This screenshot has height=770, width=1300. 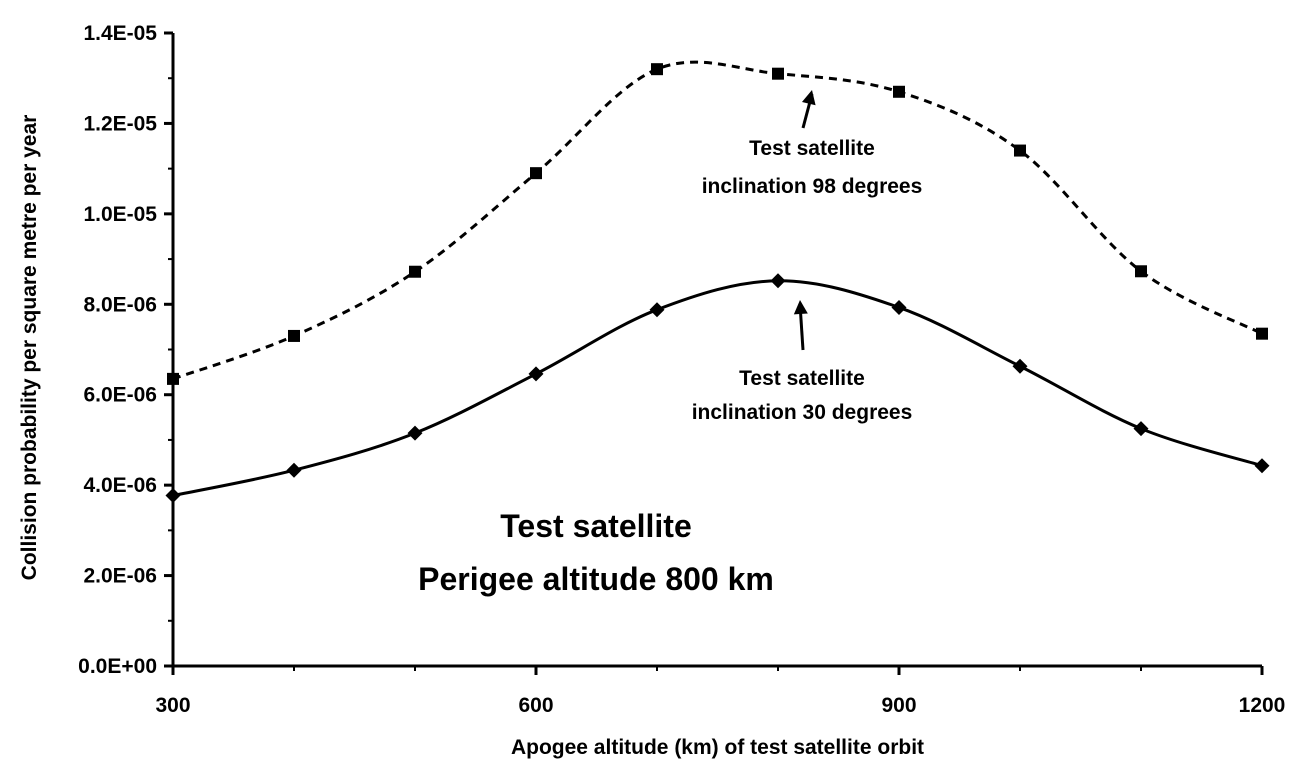 I want to click on y-tick-label: 2.0E-06, so click(x=120, y=576).